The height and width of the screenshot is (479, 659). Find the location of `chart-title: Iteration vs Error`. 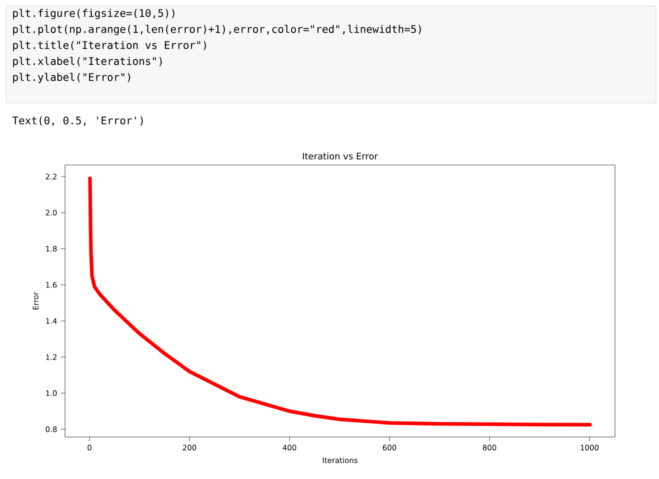

chart-title: Iteration vs Error is located at coordinates (340, 156).